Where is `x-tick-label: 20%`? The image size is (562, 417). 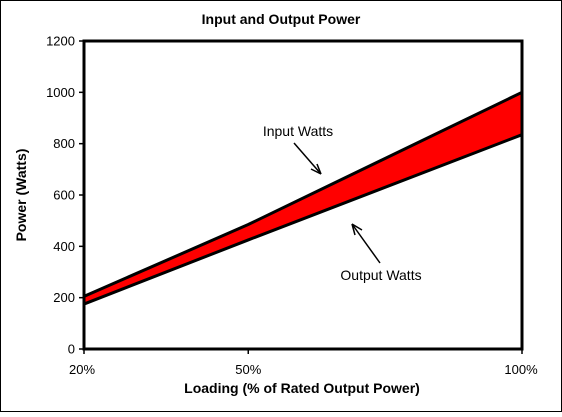 x-tick-label: 20% is located at coordinates (82, 369).